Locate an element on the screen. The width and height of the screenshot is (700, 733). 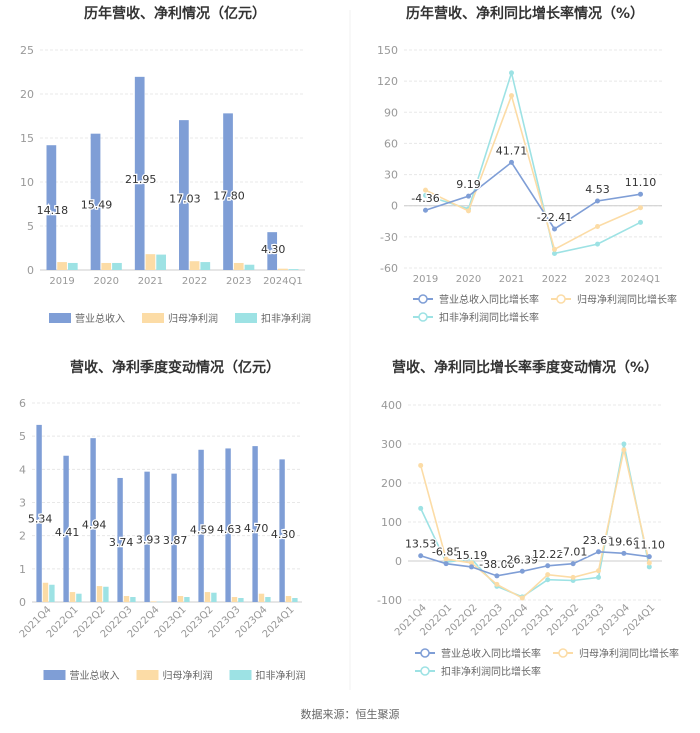
y-tick-label: 100 is located at coordinates (391, 522).